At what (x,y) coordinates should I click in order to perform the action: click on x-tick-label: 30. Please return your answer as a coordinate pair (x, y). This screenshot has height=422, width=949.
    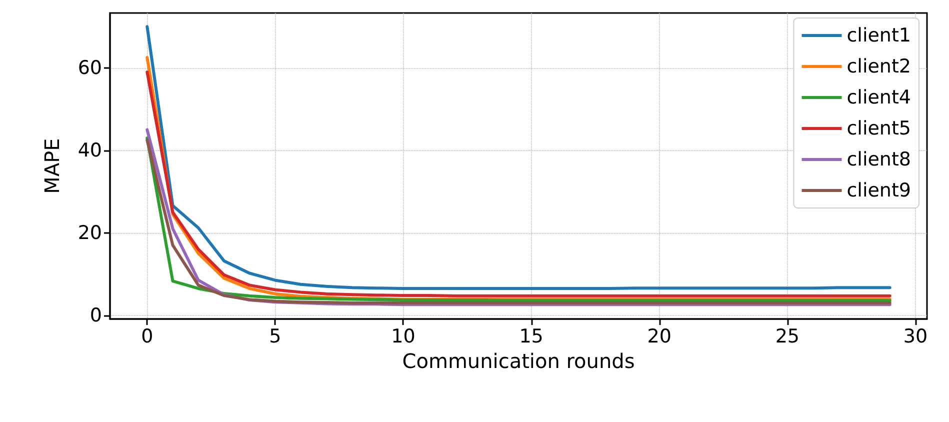
    Looking at the image, I should click on (915, 337).